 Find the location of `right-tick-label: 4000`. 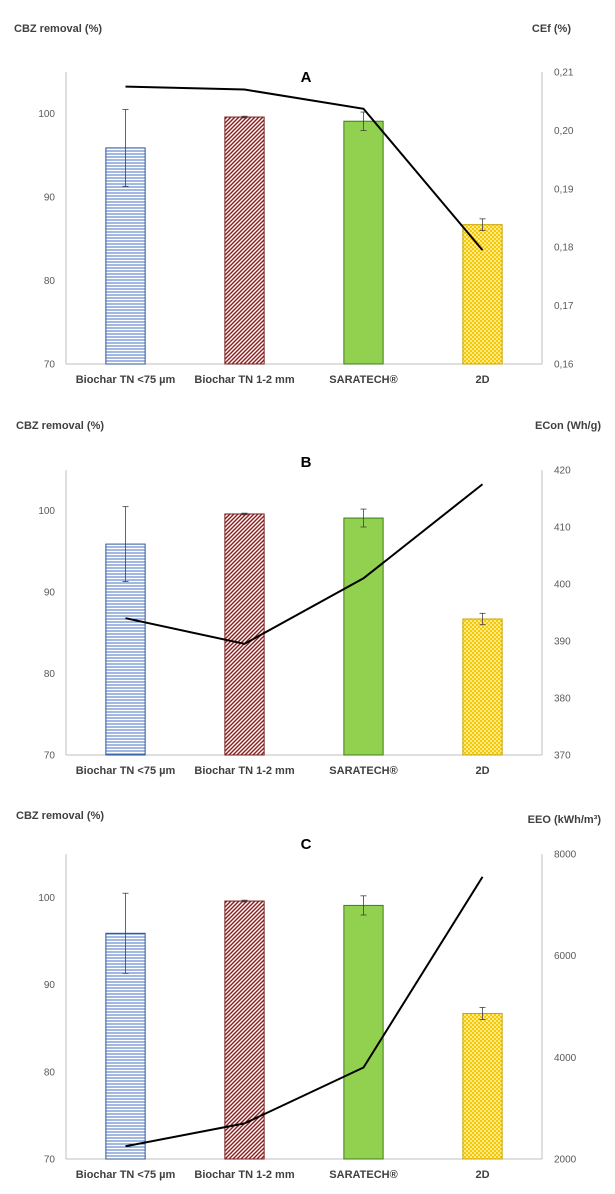

right-tick-label: 4000 is located at coordinates (565, 1058).